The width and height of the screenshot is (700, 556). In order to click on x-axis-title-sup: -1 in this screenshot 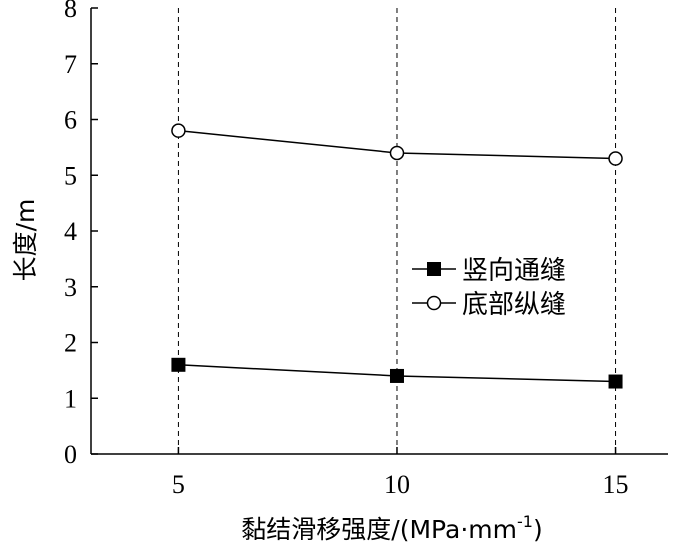, I will do `click(525, 521)`.